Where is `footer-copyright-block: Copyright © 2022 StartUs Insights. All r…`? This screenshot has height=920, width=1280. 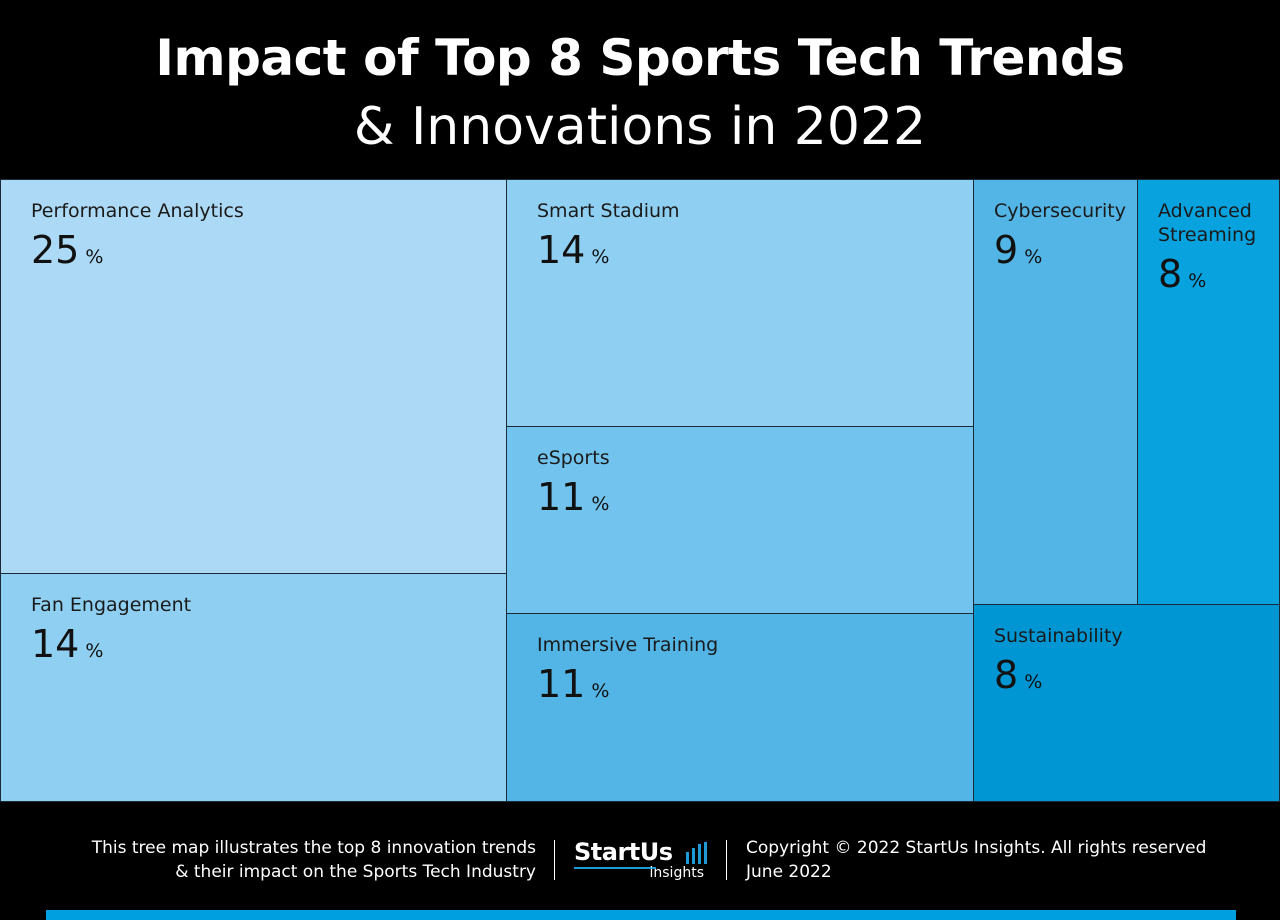
footer-copyright-block: Copyright © 2022 StartUs Insights. All r… is located at coordinates (976, 860).